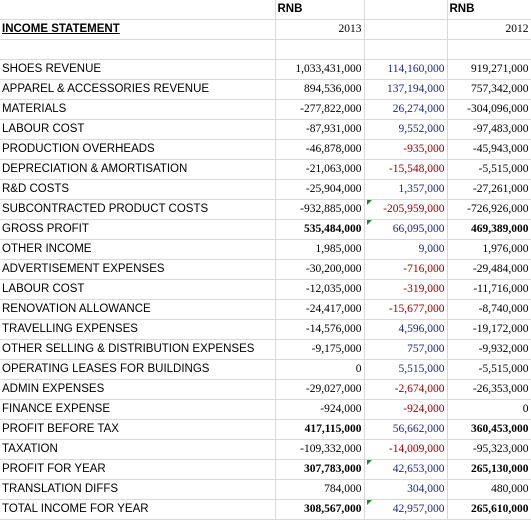 The width and height of the screenshot is (531, 522). What do you see at coordinates (320, 29) in the screenshot?
I see `year-a: 2013` at bounding box center [320, 29].